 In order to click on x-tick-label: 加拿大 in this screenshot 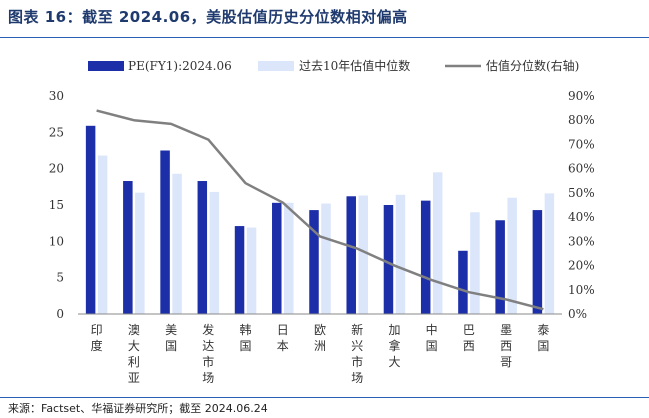, I will do `click(394, 346)`.